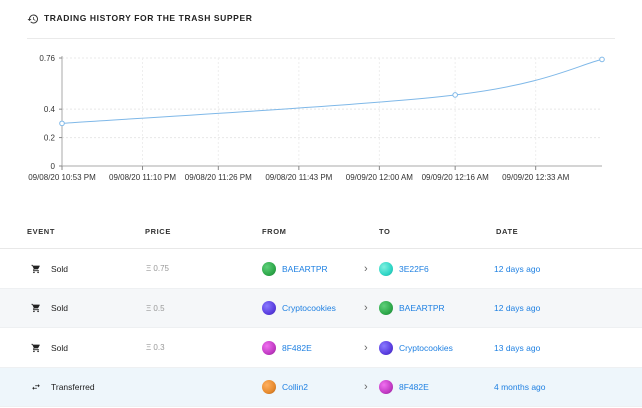 The width and height of the screenshot is (642, 408). I want to click on to-user: 8F482E, so click(404, 387).